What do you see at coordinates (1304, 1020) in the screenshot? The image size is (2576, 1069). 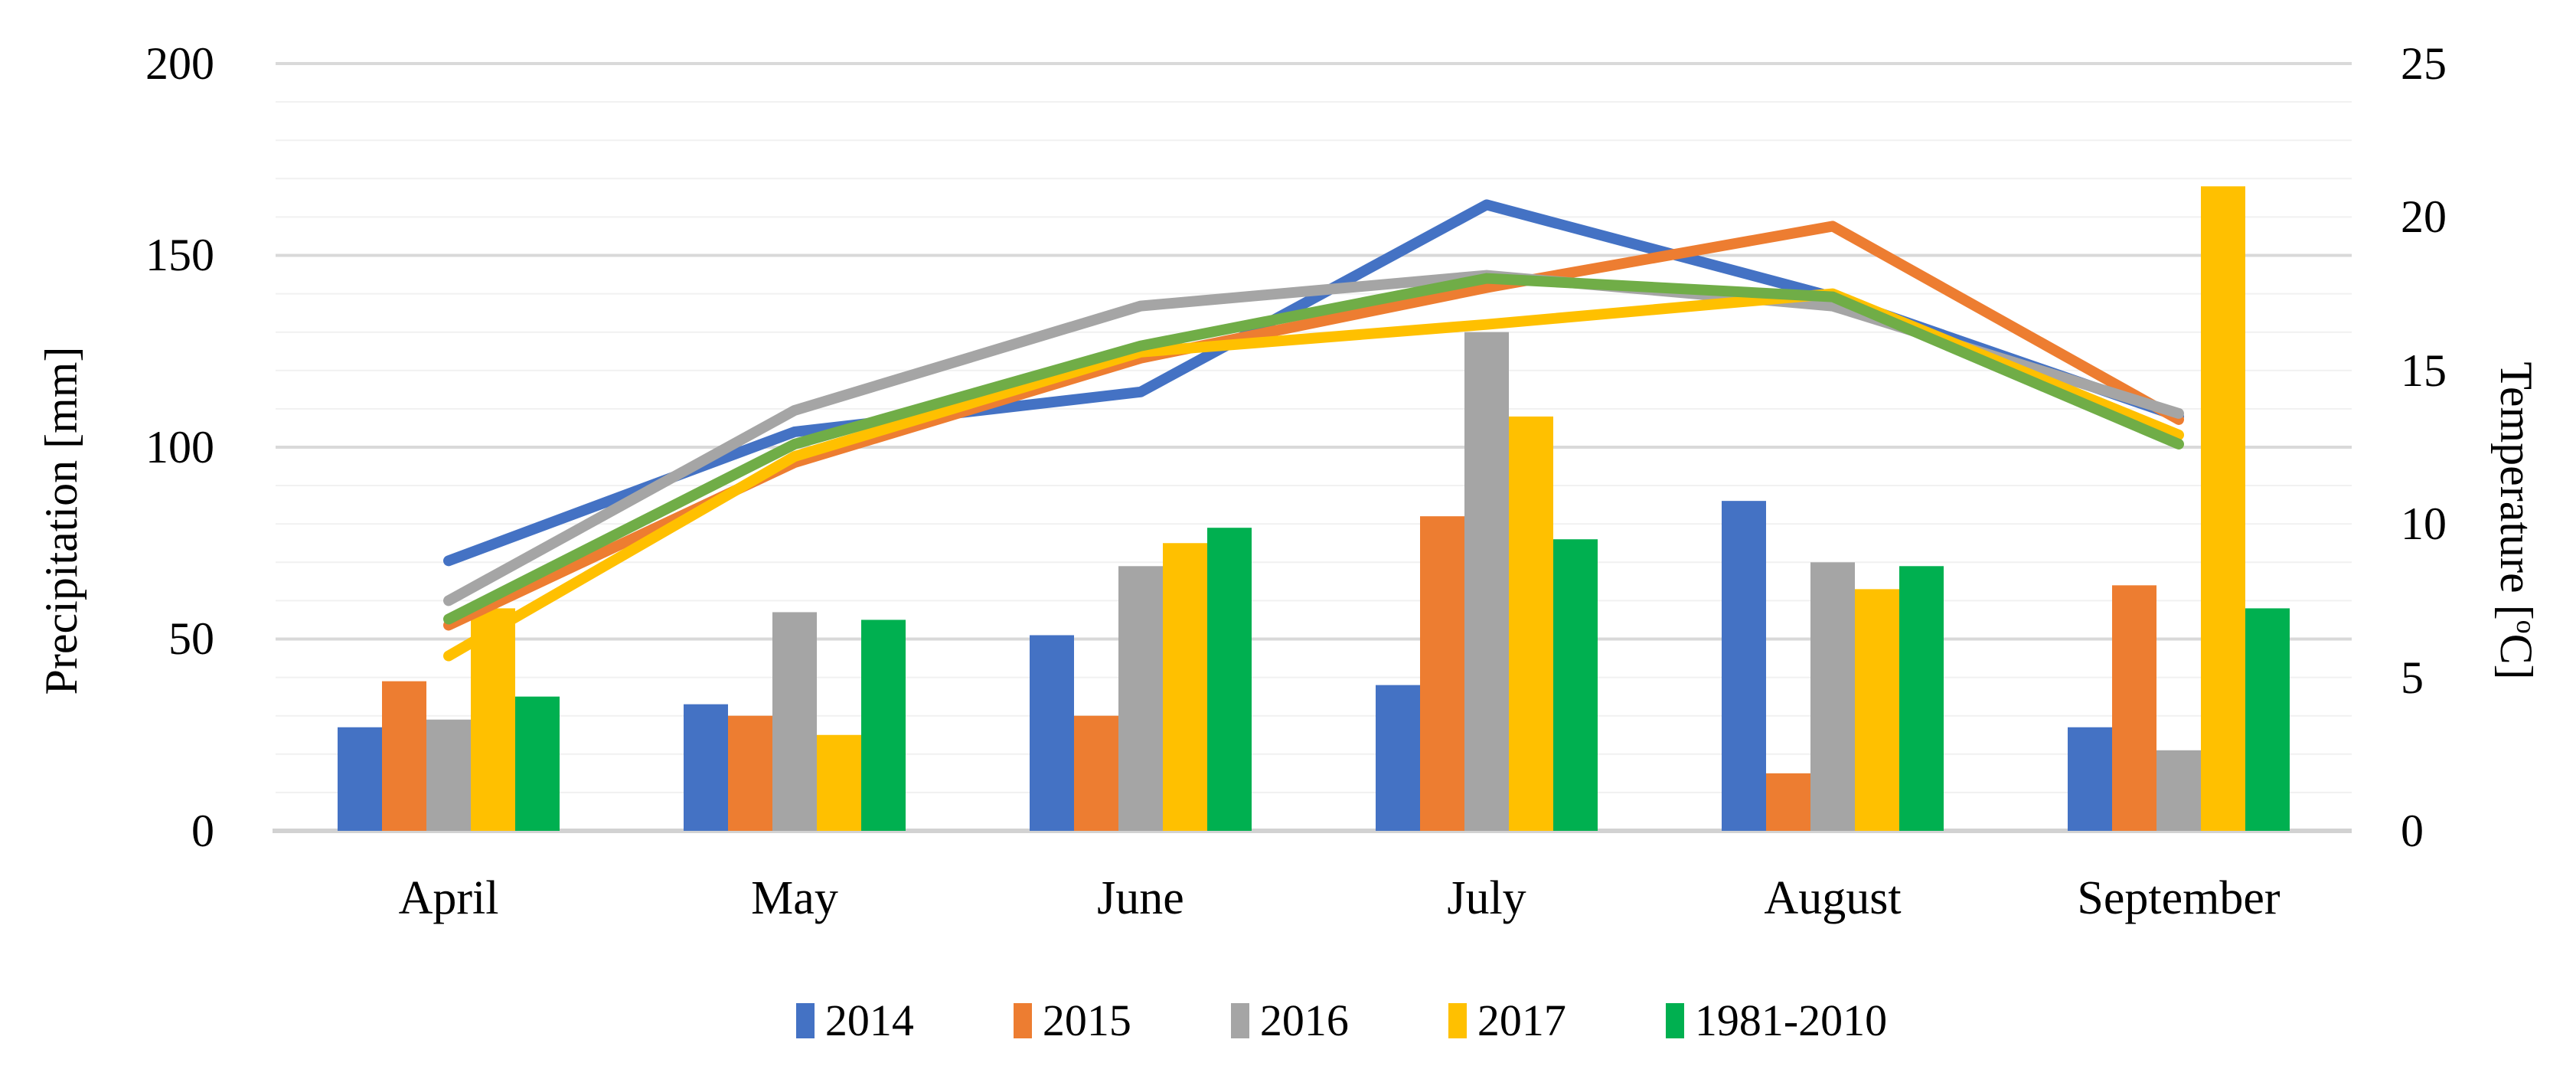 I see `legend-label: 2016` at bounding box center [1304, 1020].